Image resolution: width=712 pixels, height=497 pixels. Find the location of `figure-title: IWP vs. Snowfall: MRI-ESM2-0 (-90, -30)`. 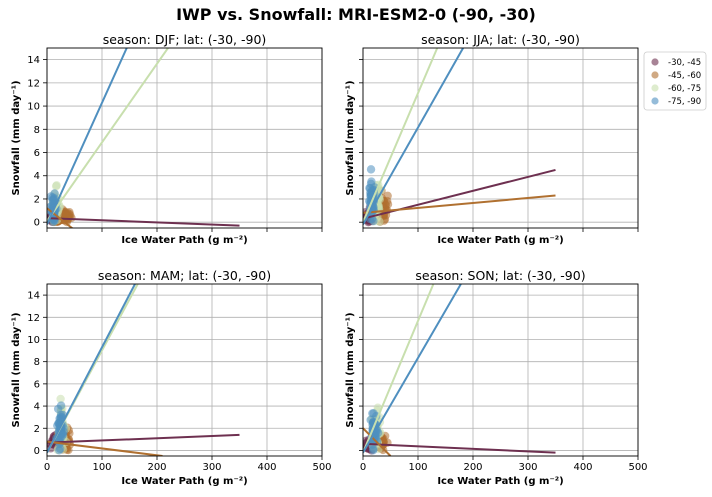

figure-title: IWP vs. Snowfall: MRI-ESM2-0 (-90, -30) is located at coordinates (356, 14).